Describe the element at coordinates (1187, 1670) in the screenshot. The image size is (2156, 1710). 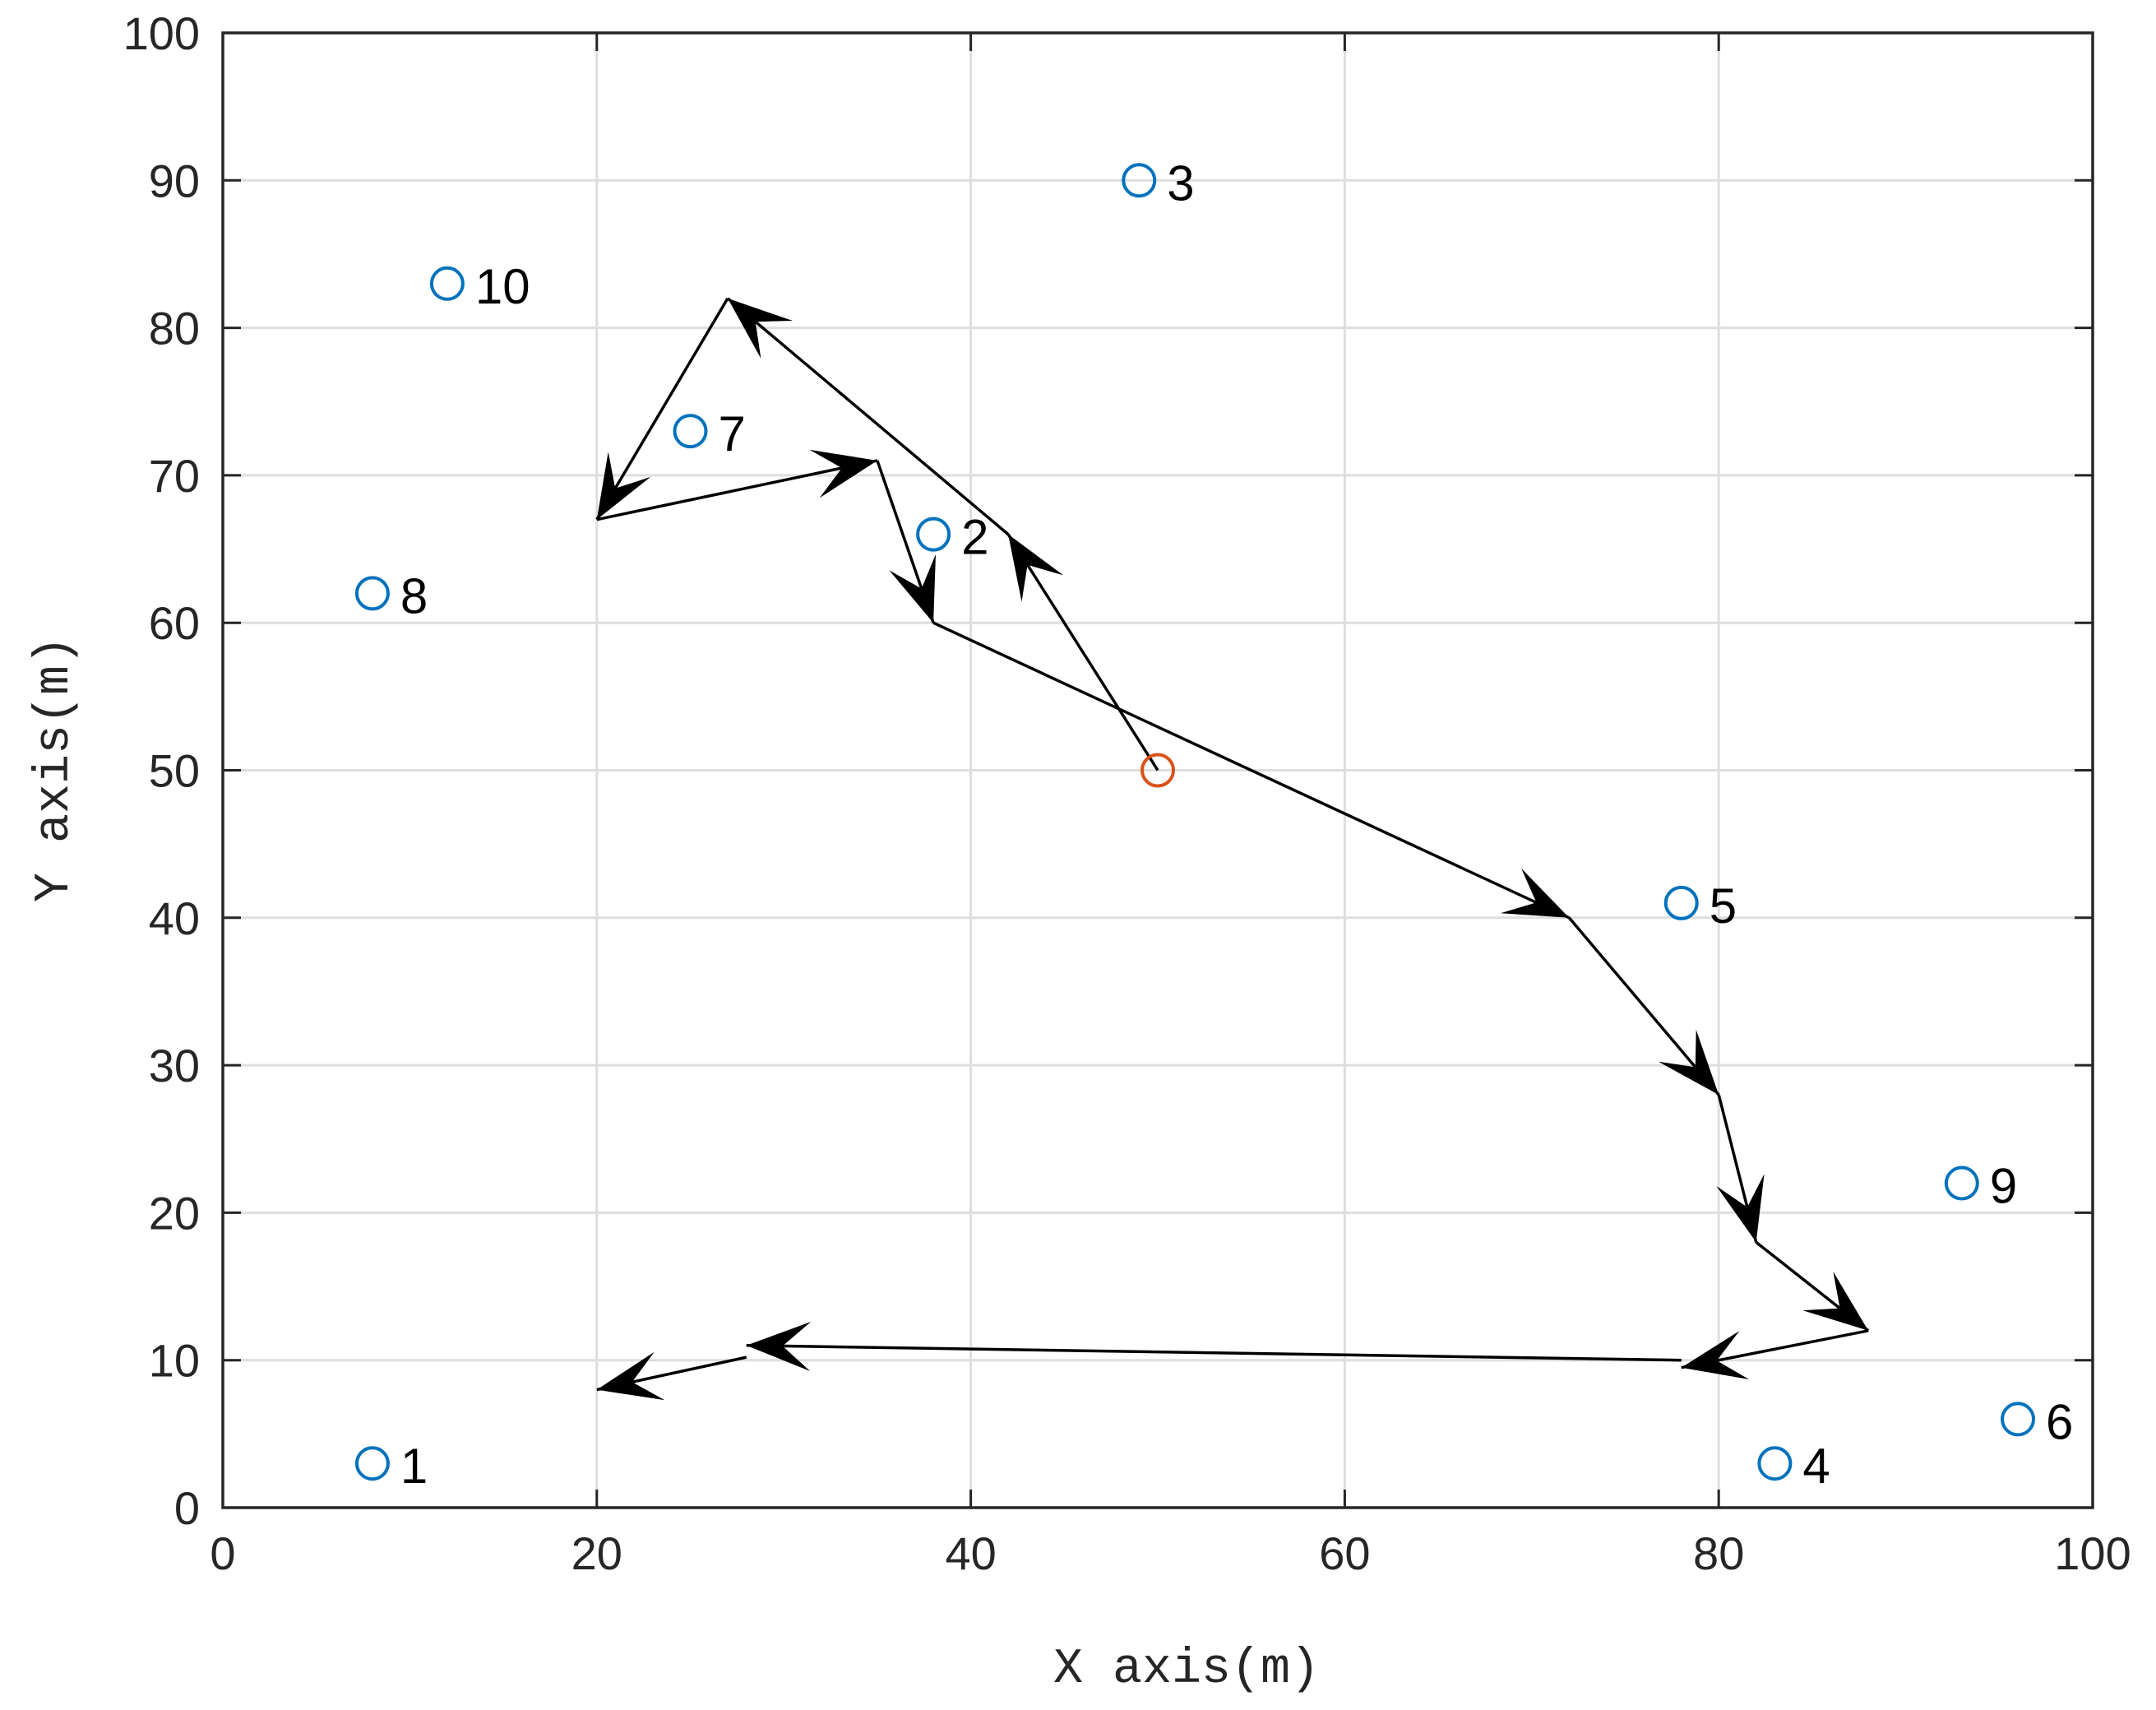
I see `x-axis-label: X axis(m)` at that location.